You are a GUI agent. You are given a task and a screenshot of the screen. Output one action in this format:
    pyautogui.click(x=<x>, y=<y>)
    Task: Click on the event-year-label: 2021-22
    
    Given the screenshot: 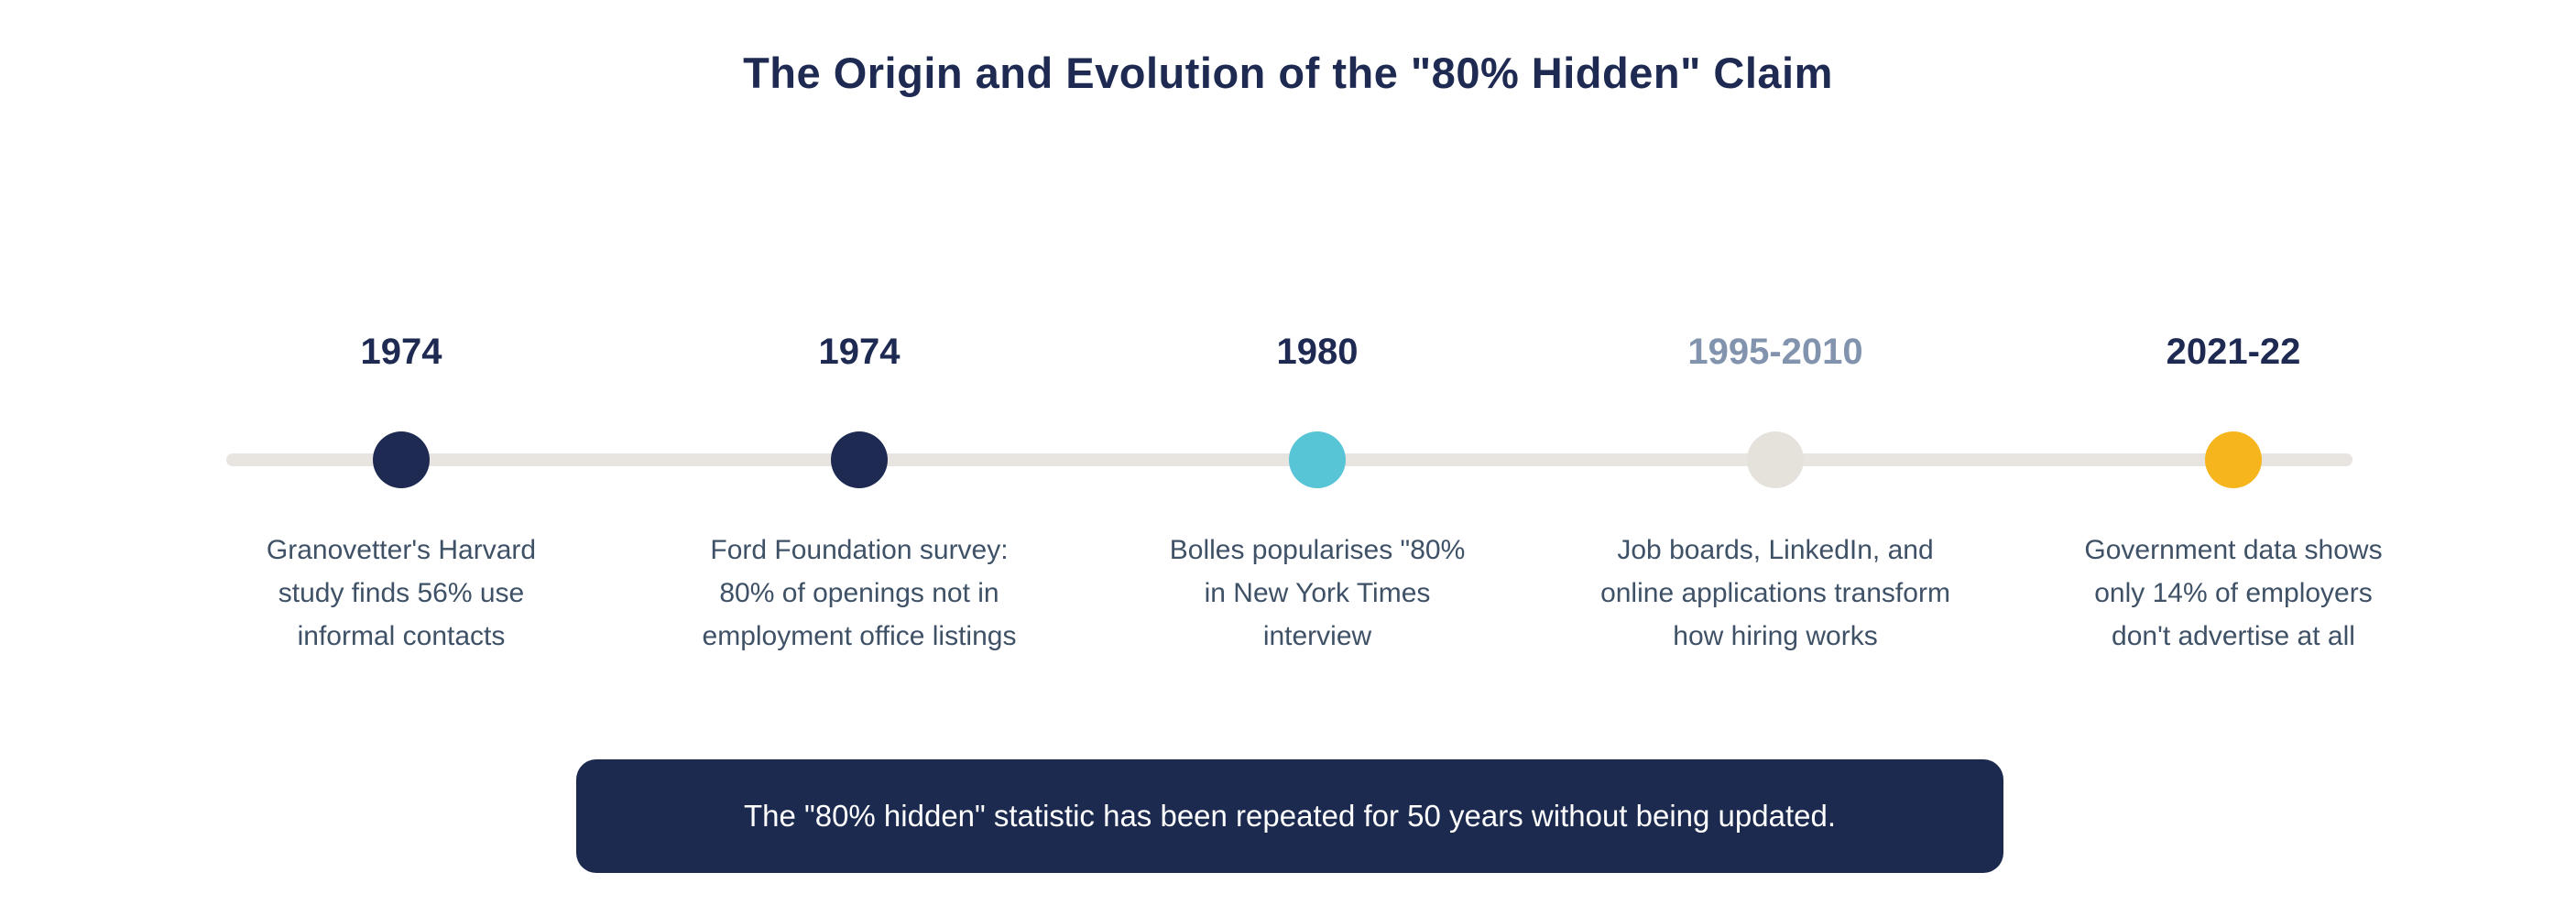 What is the action you would take?
    pyautogui.click(x=2234, y=352)
    